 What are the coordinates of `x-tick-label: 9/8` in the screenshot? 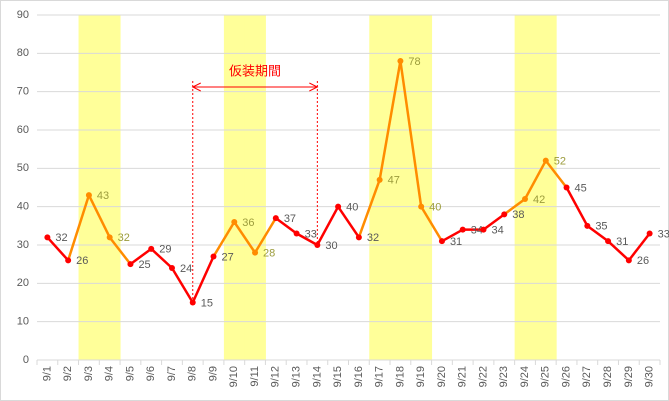 It's located at (193, 373).